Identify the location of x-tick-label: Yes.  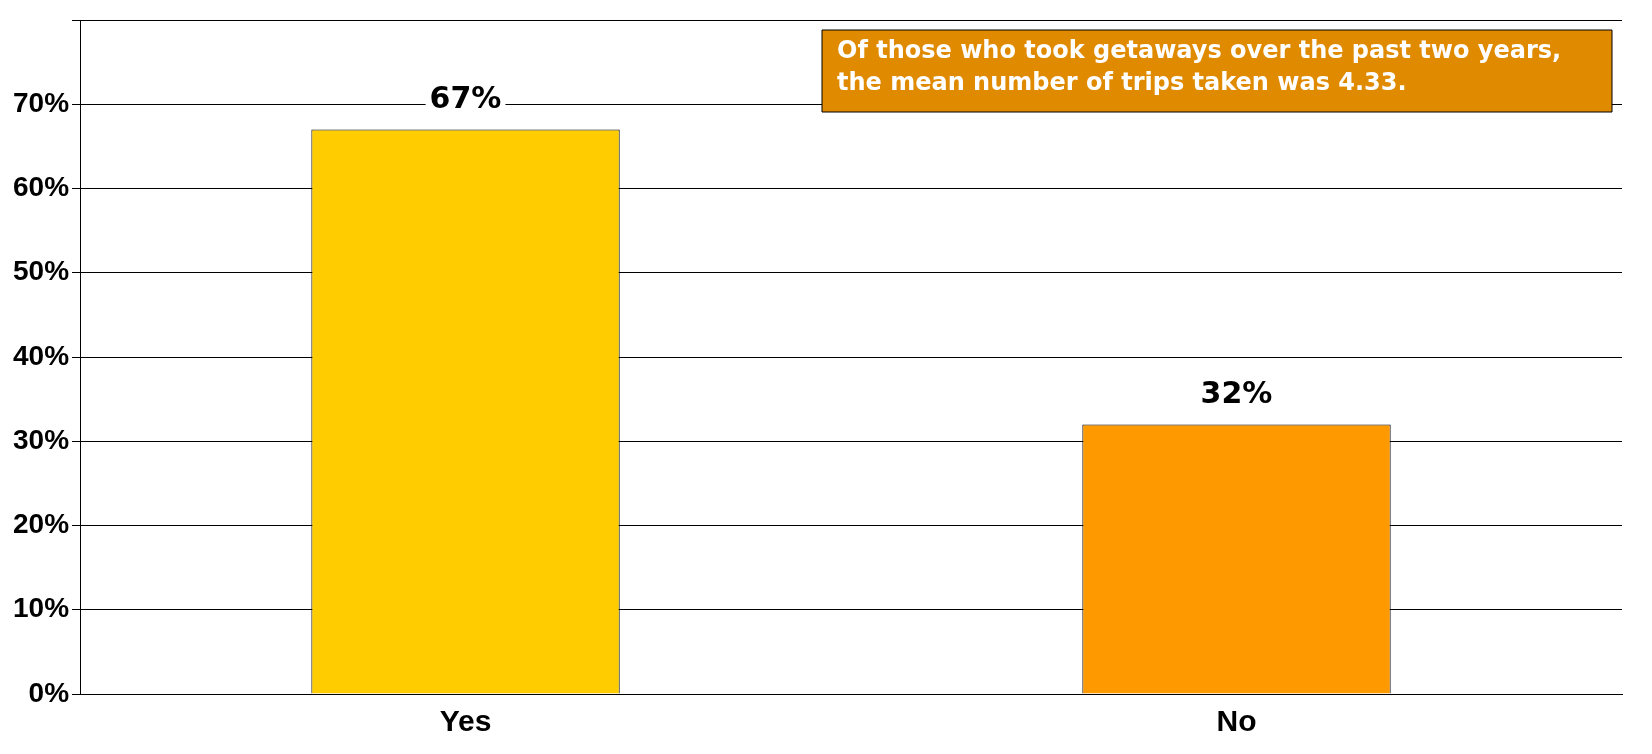
(465, 721).